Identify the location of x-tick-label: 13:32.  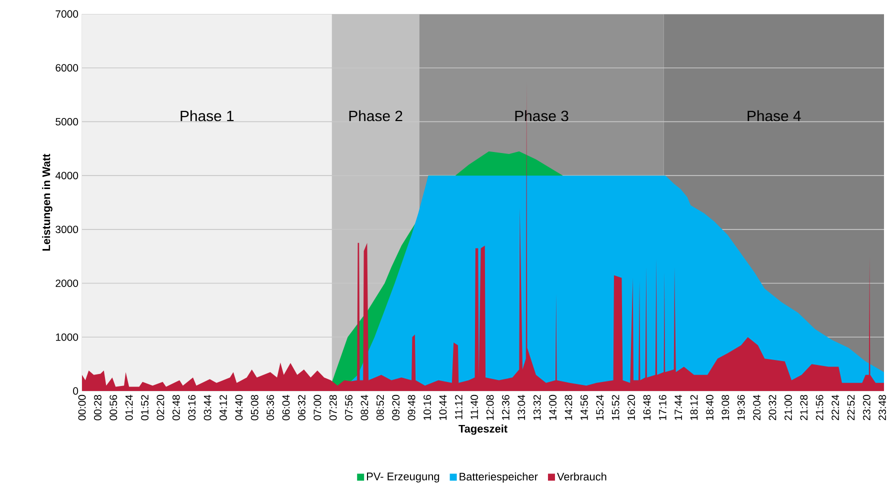
(537, 407).